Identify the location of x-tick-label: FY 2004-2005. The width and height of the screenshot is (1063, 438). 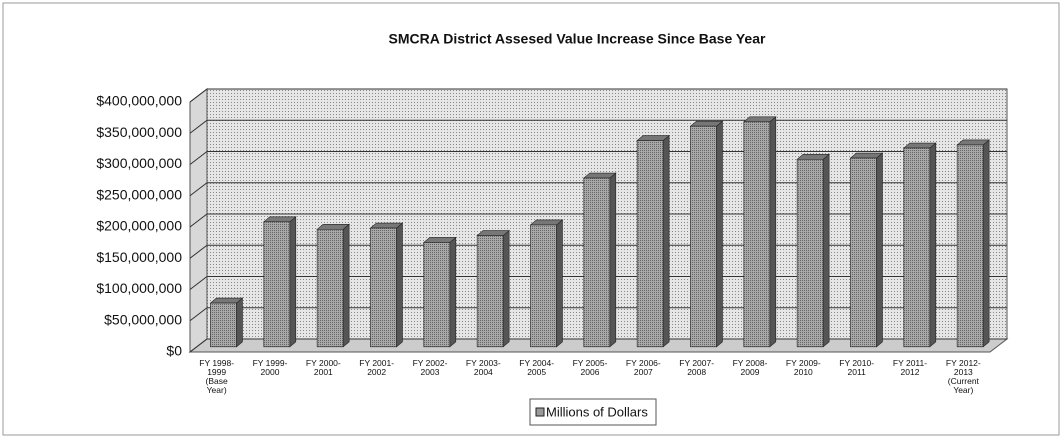
(536, 367).